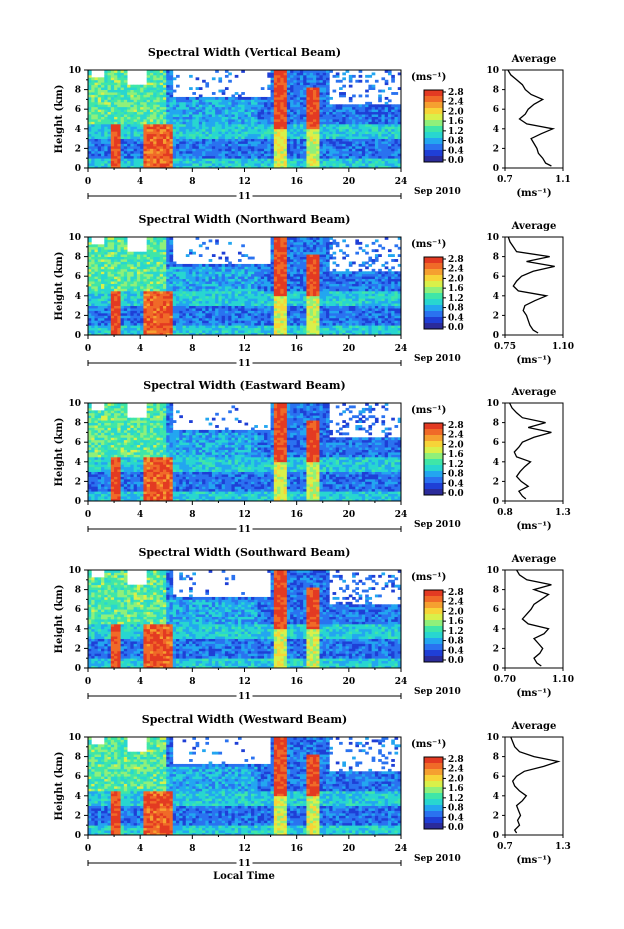  What do you see at coordinates (428, 77) in the screenshot?
I see `colorbar-unit: (ms⁻¹)` at bounding box center [428, 77].